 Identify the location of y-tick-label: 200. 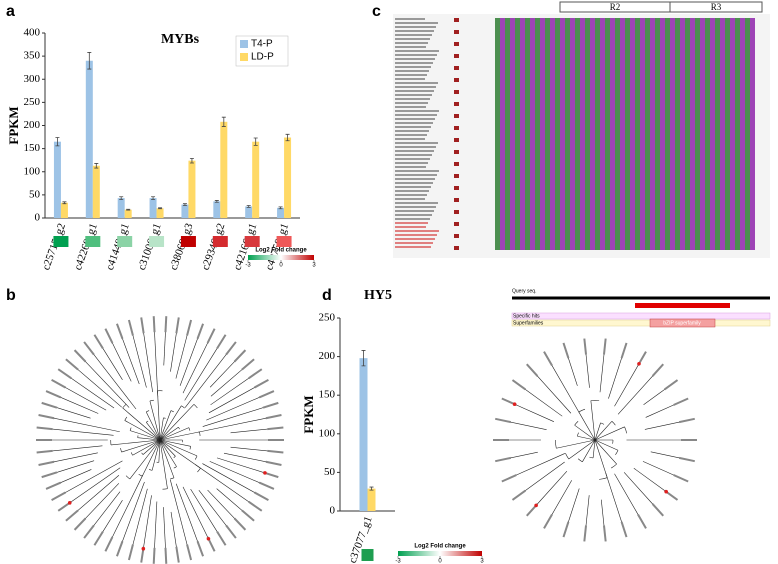
(327, 356).